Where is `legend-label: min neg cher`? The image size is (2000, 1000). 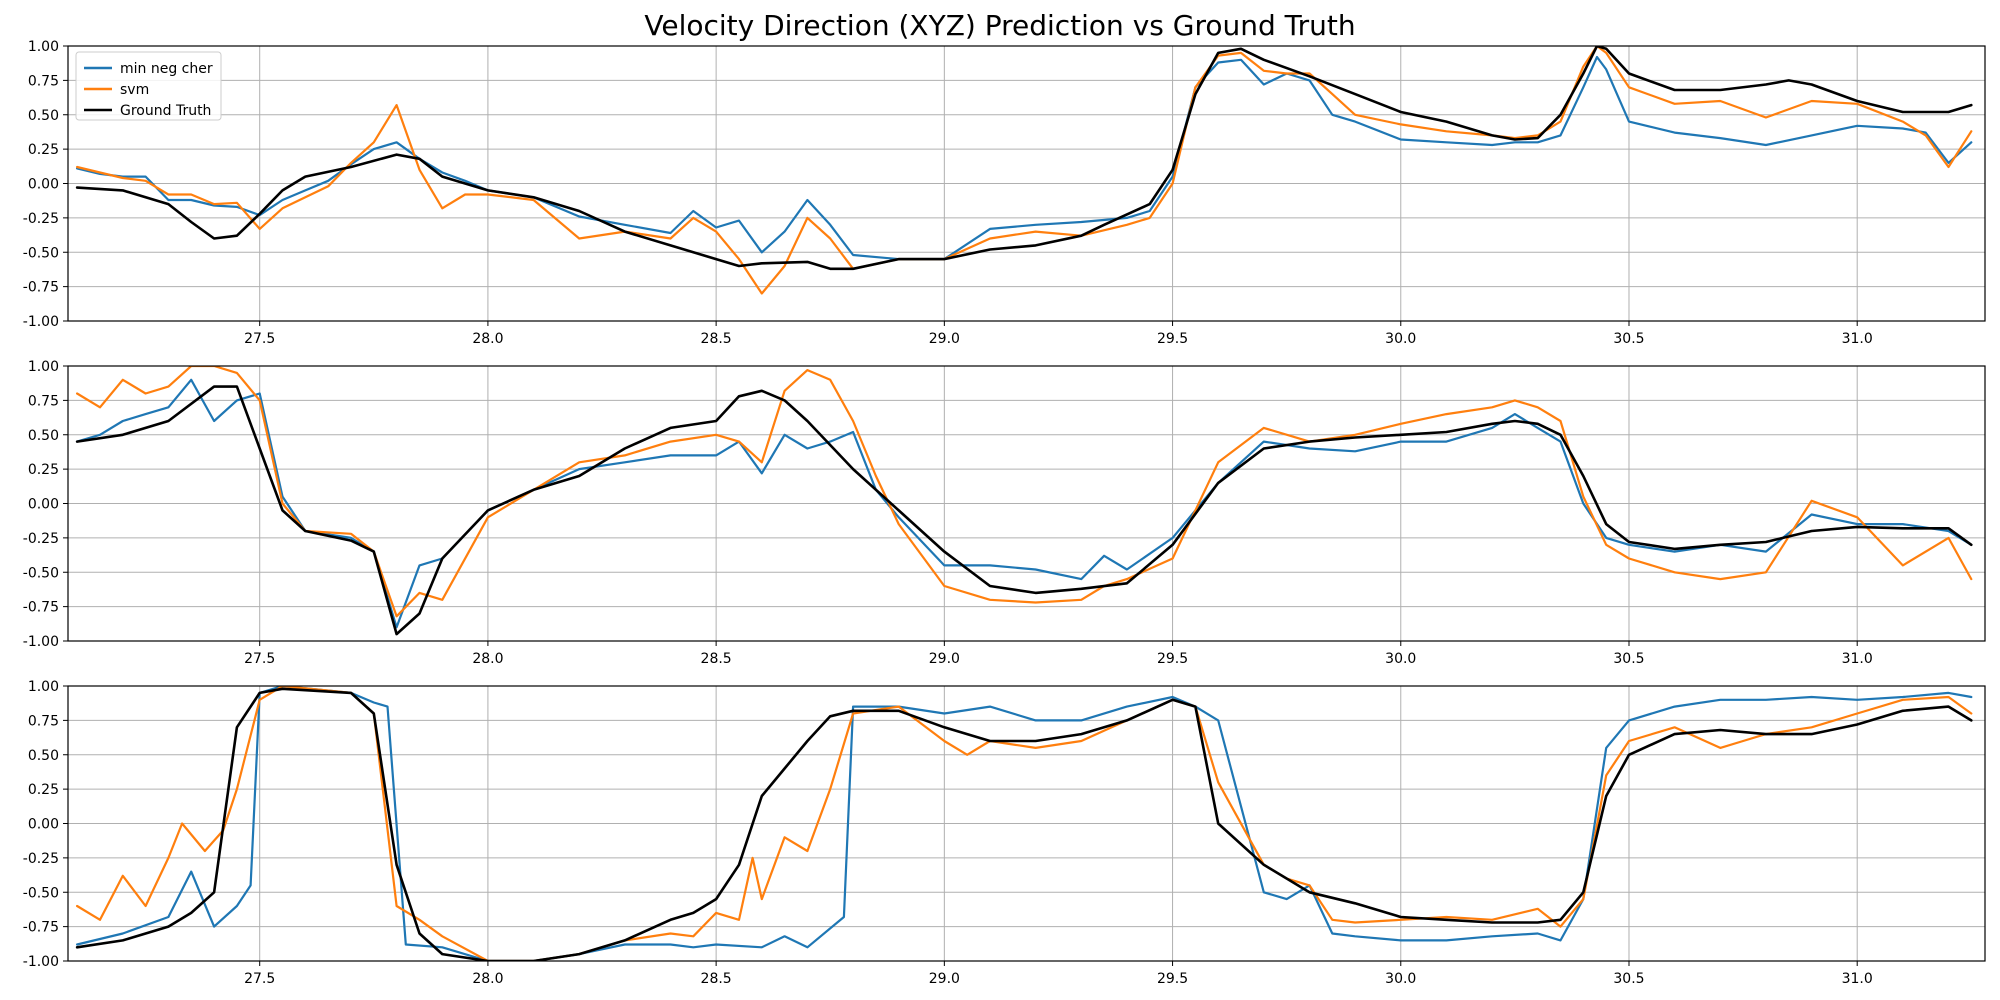 legend-label: min neg cher is located at coordinates (166, 69).